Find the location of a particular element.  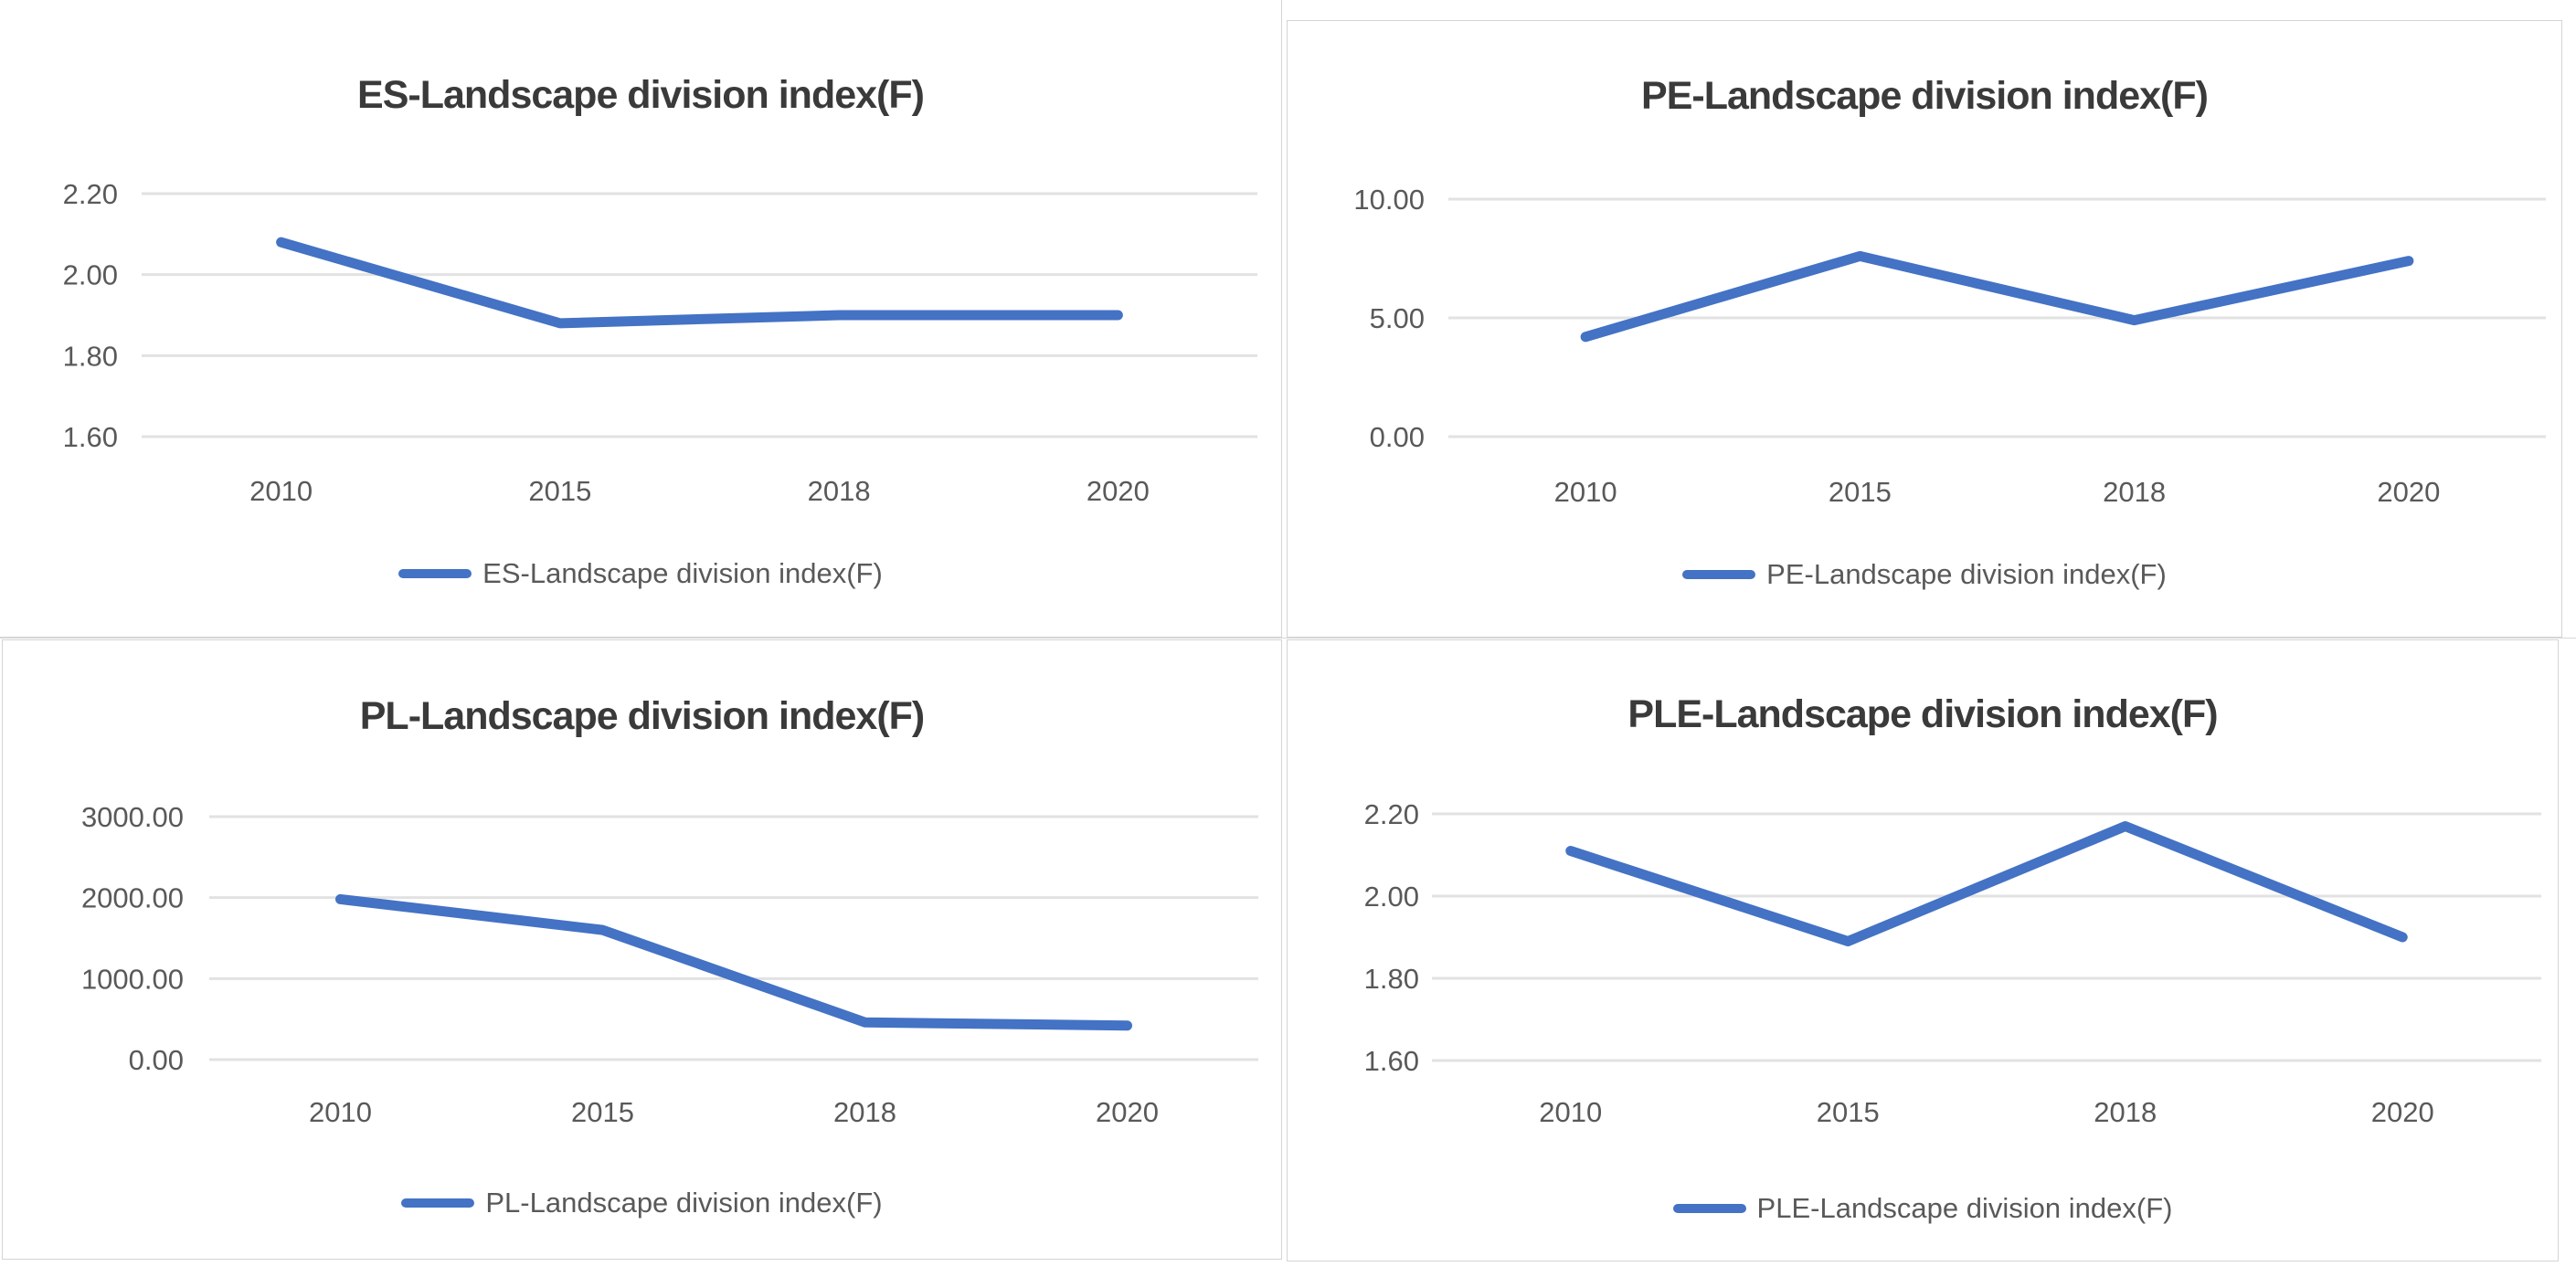

legend-pl: PL-Landscape division index(F) is located at coordinates (642, 1203).